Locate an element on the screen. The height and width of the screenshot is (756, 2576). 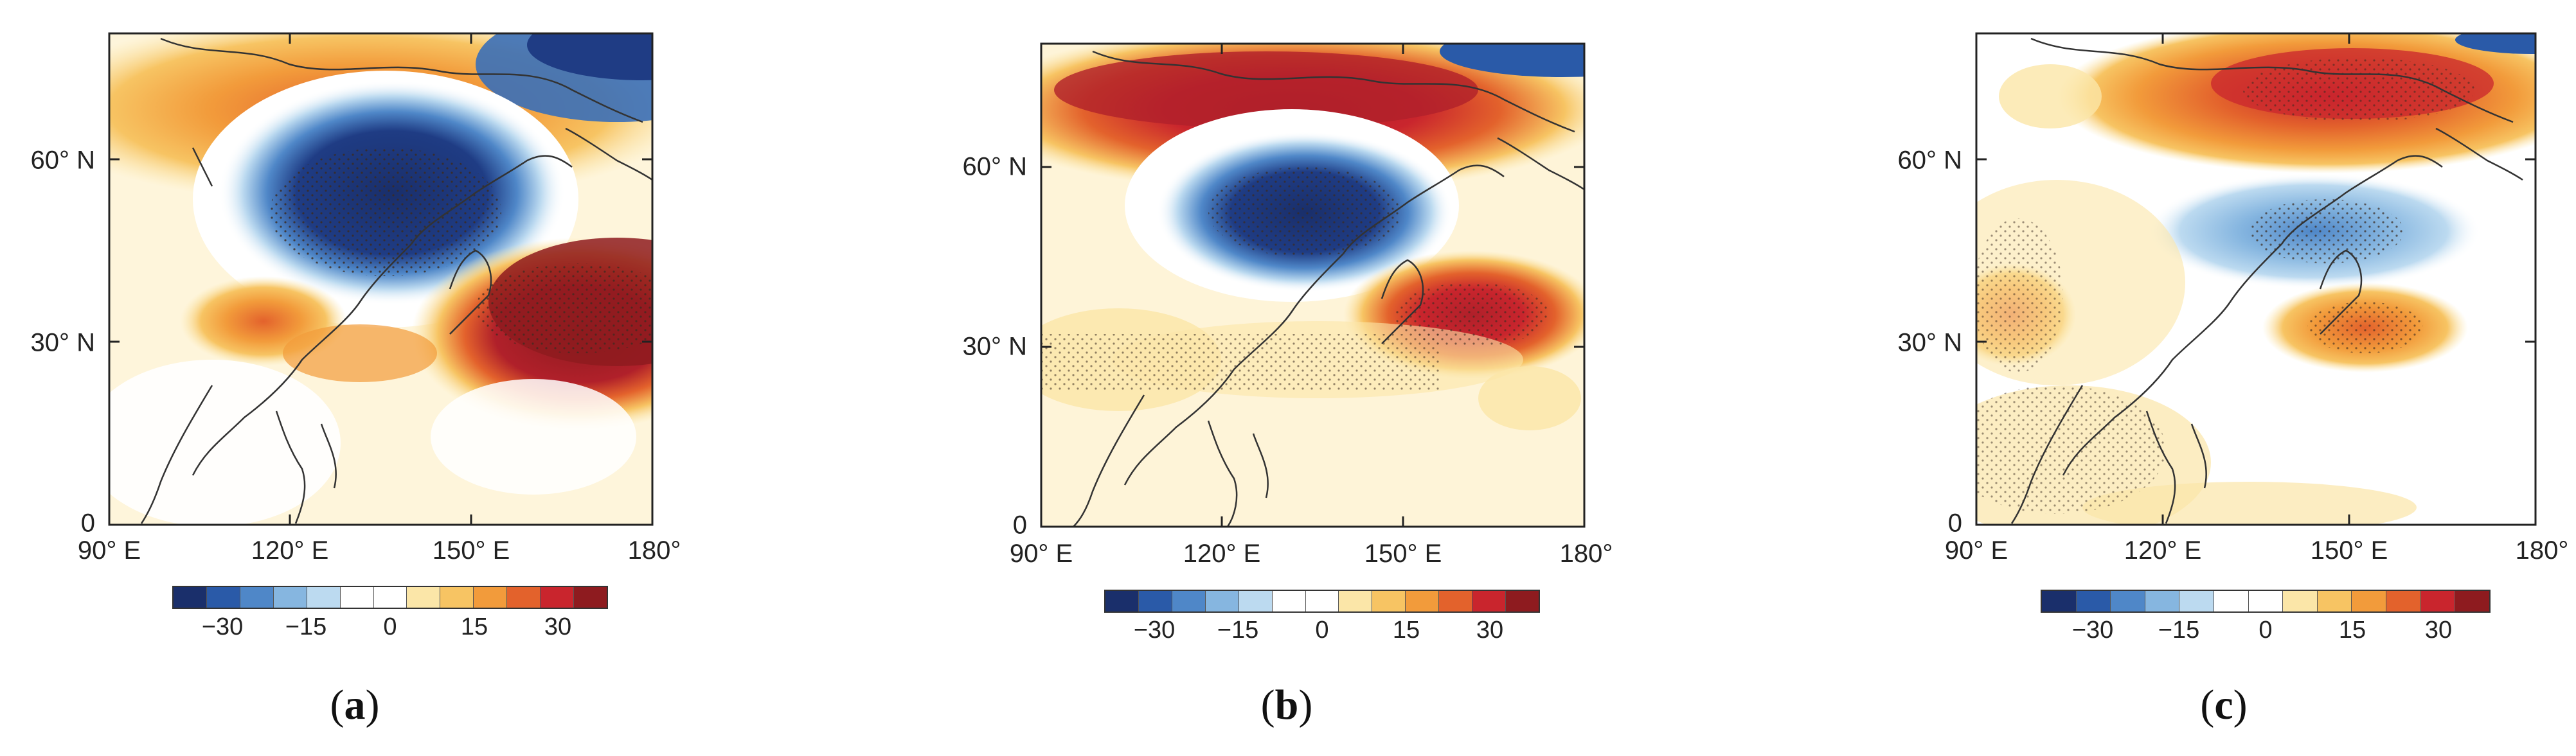
panel-label-a: (a) is located at coordinates (355, 704).